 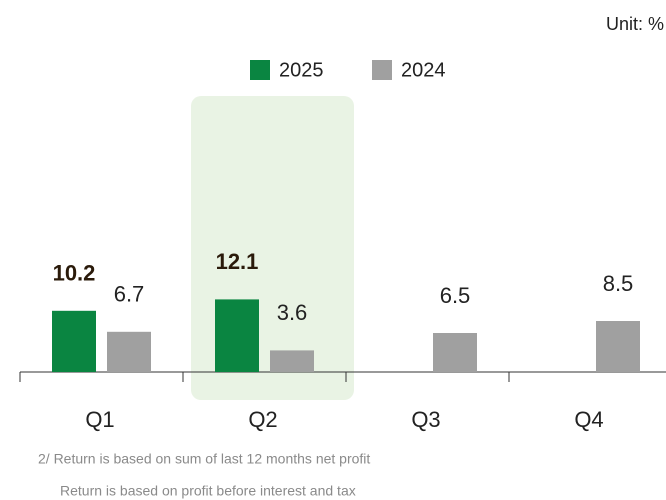 What do you see at coordinates (425, 419) in the screenshot?
I see `x-tick-label: Q3` at bounding box center [425, 419].